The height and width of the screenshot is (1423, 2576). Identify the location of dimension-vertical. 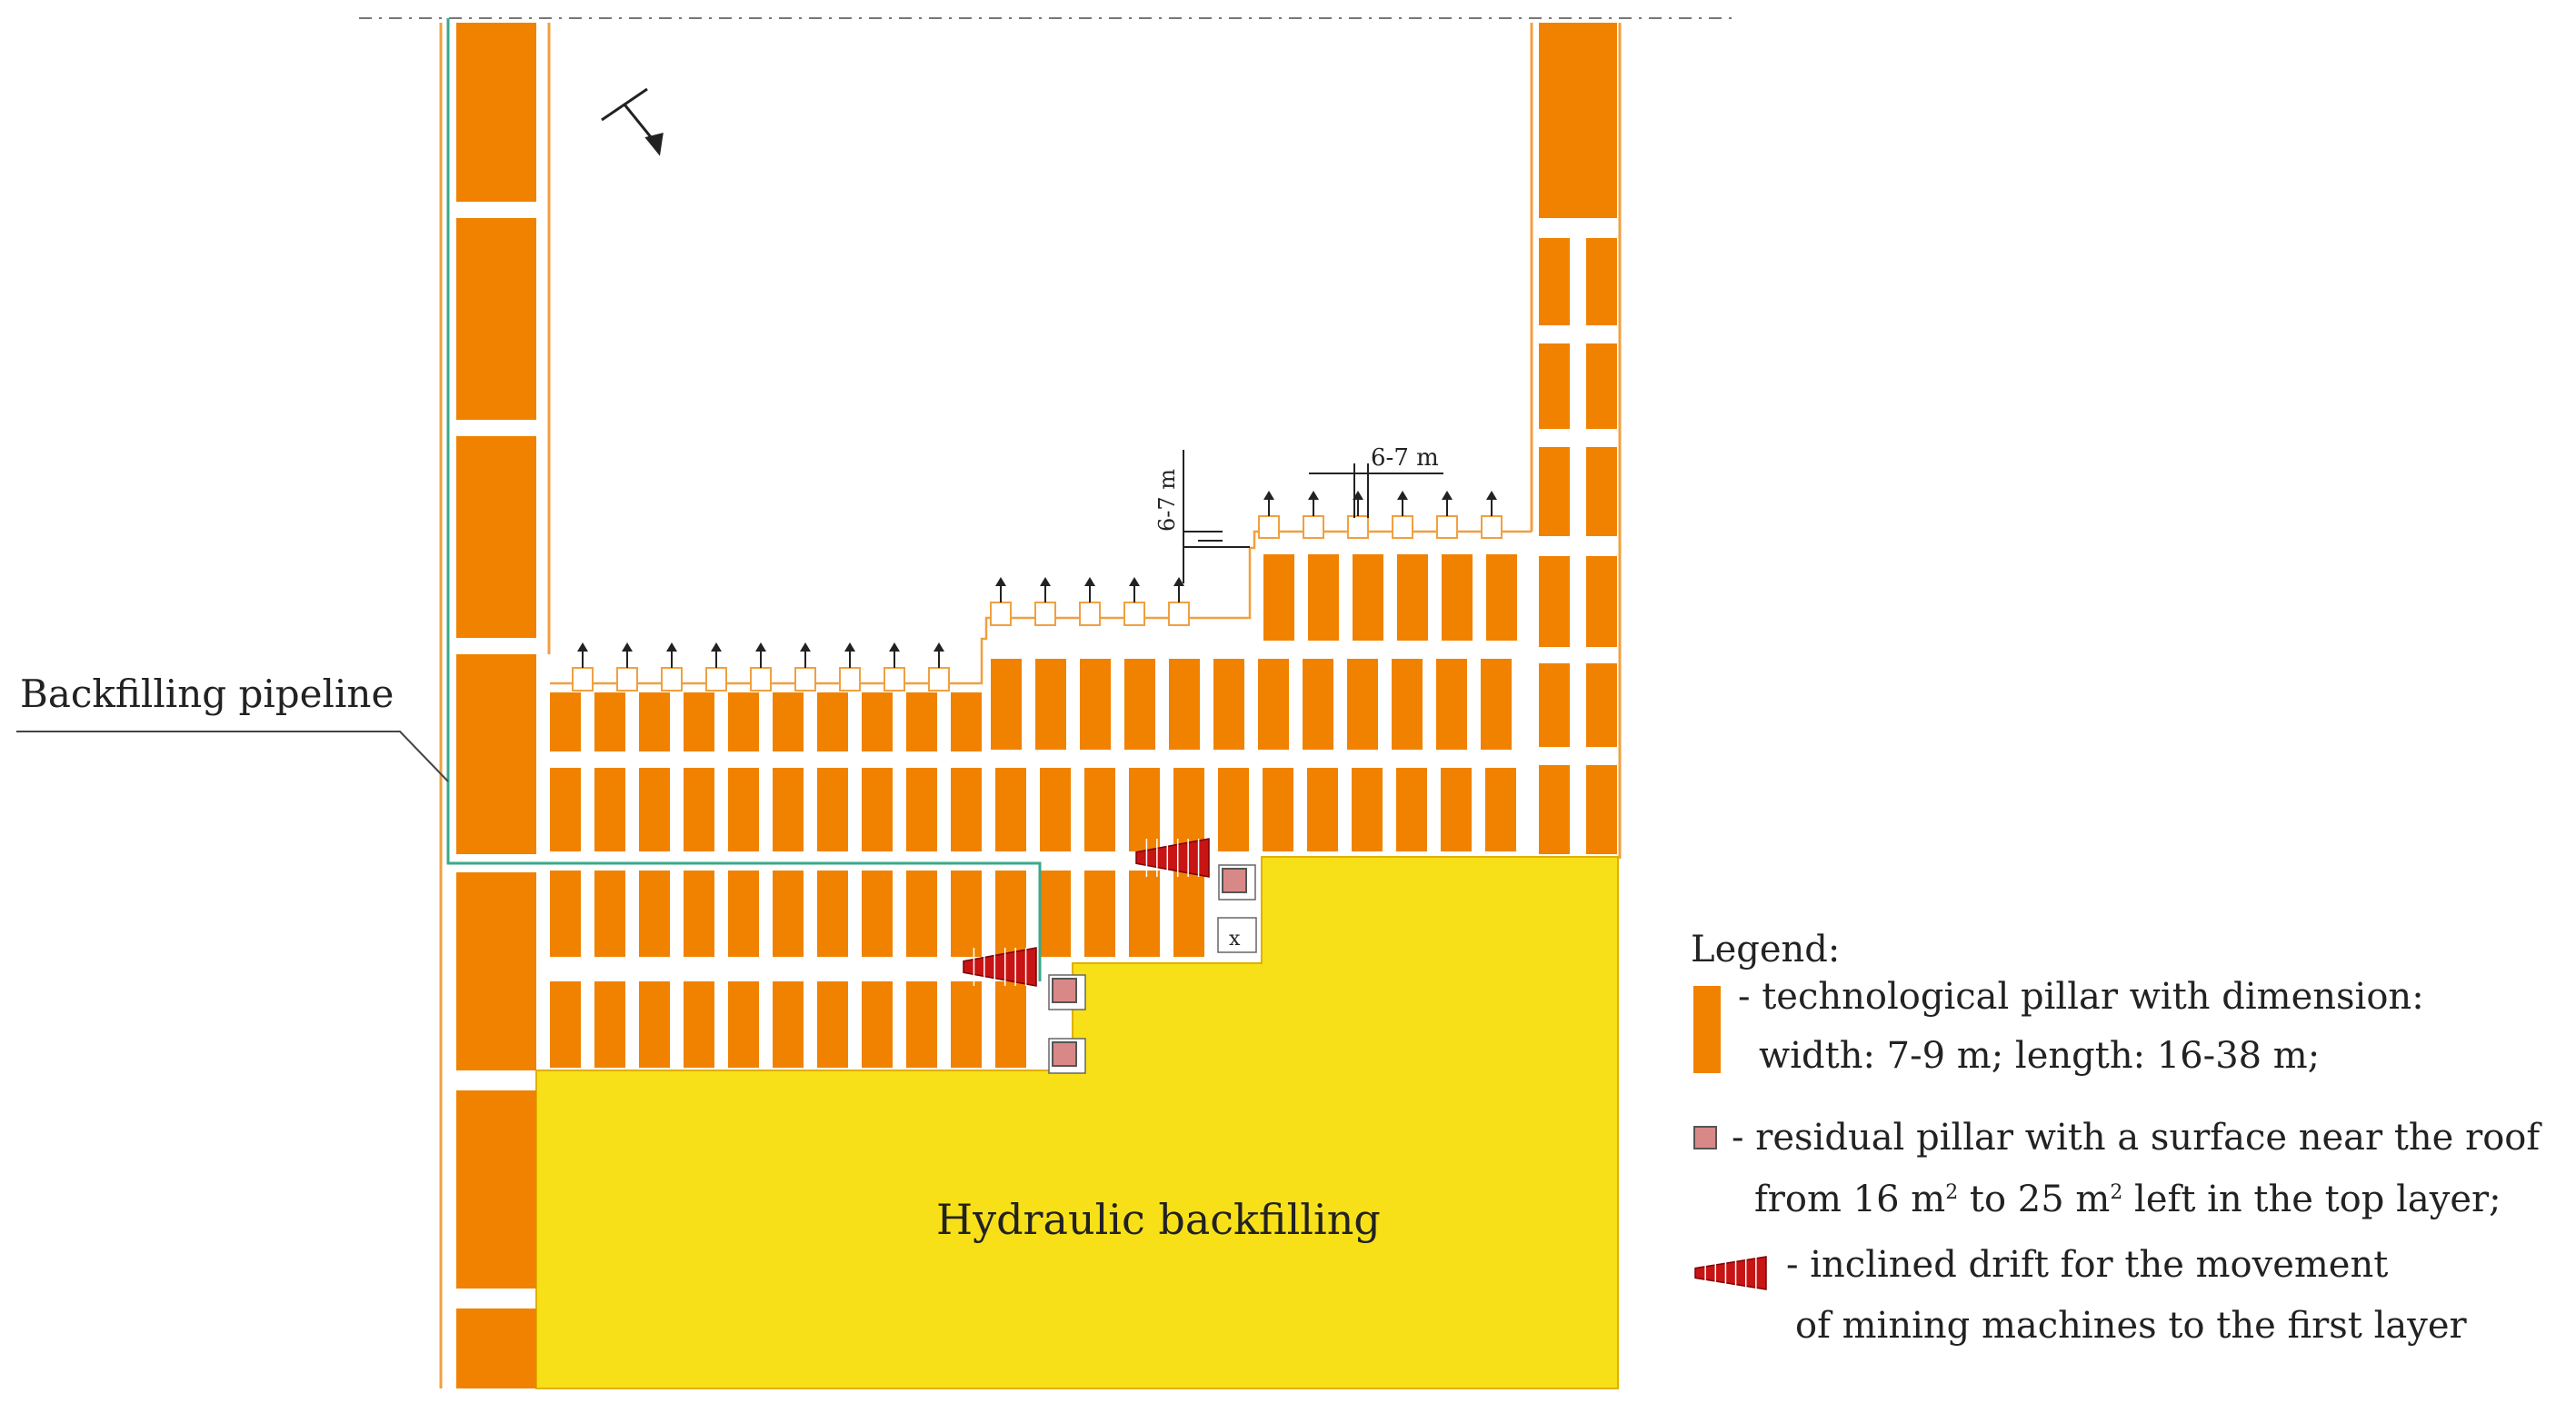
(1216, 516).